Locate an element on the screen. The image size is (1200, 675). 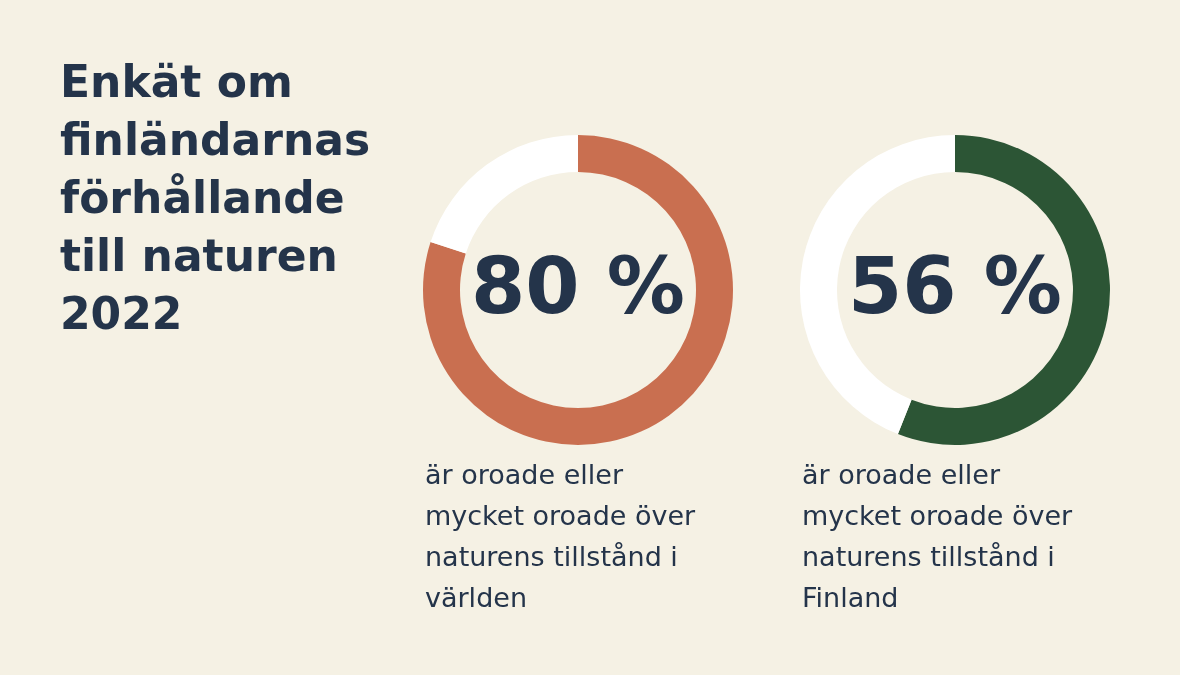
text: är oroade eller mycket oroade över naturens tillstånd i världen is located at coordinates (561, 536).